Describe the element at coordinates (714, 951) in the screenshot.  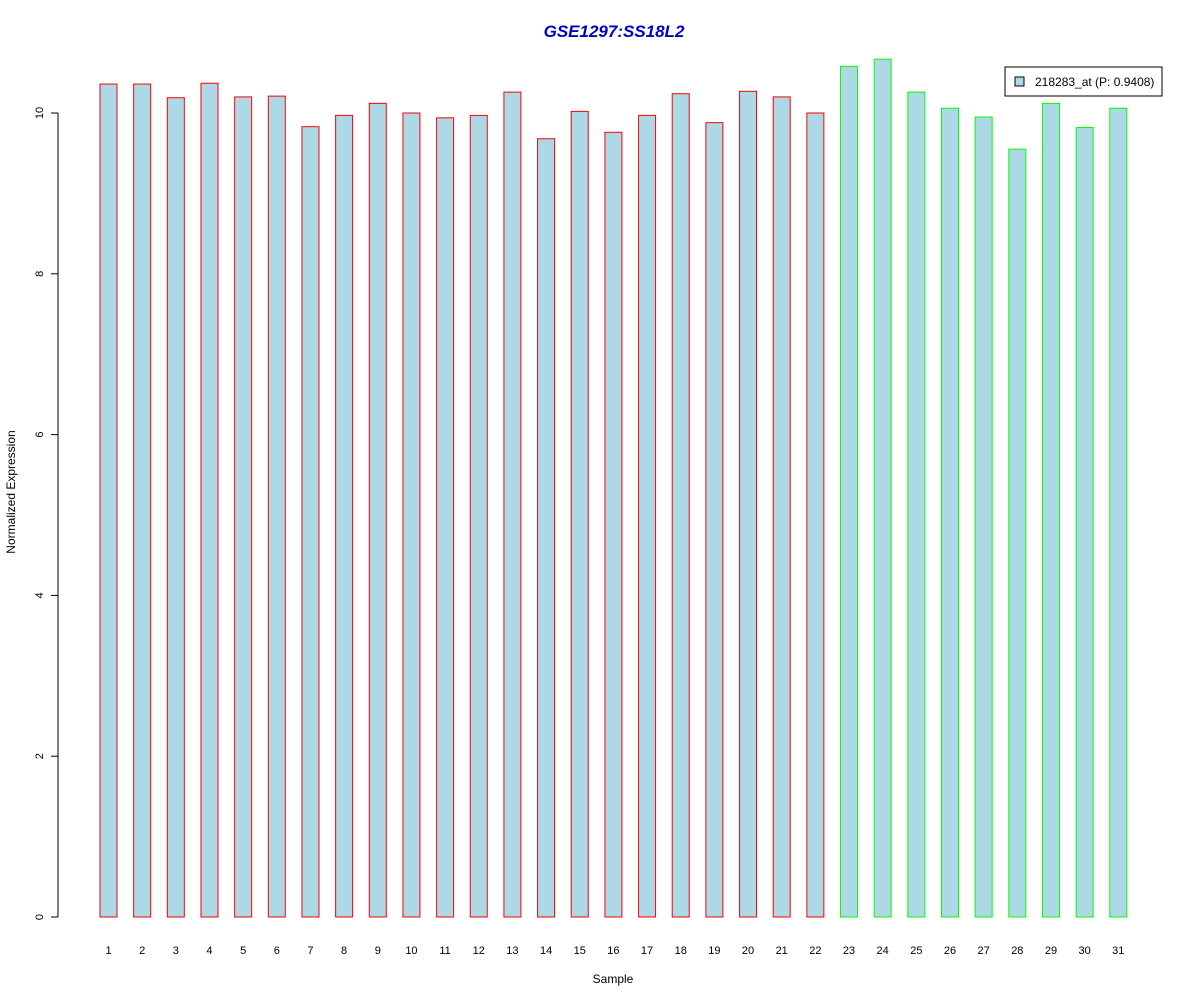
I see `x-tick-label: 19` at that location.